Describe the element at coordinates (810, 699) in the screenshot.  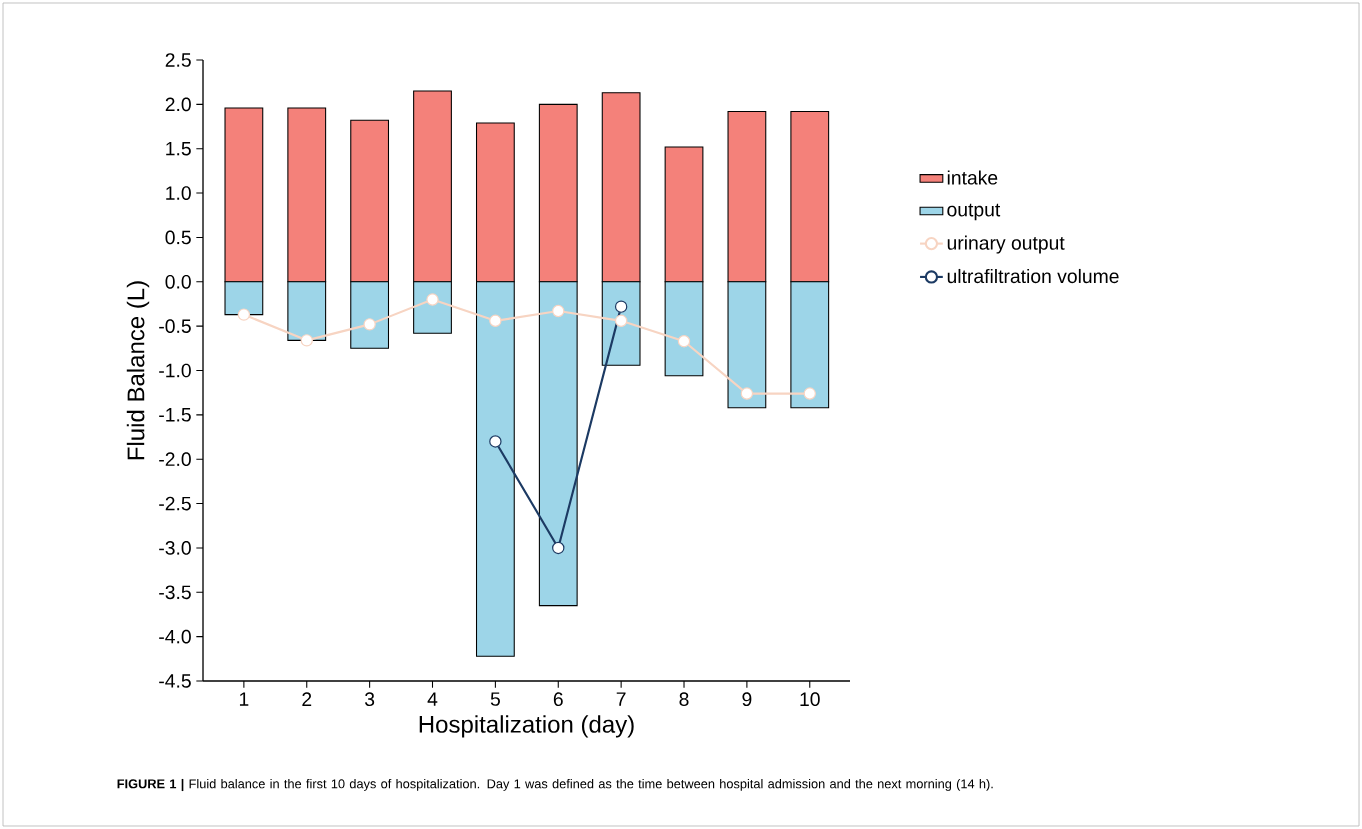
I see `x-tick-label: 10` at that location.